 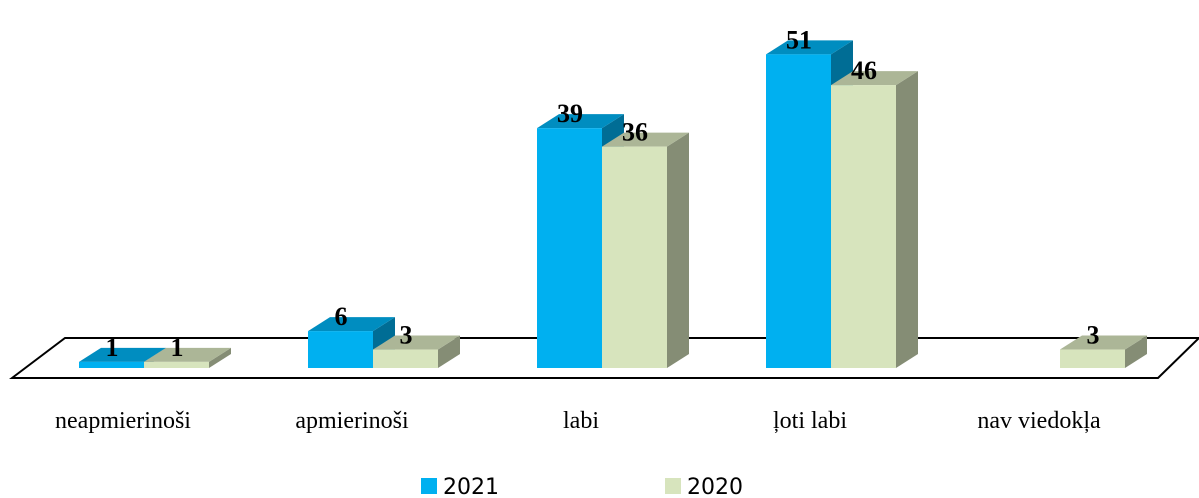 I want to click on value-label: 39, so click(x=570, y=113).